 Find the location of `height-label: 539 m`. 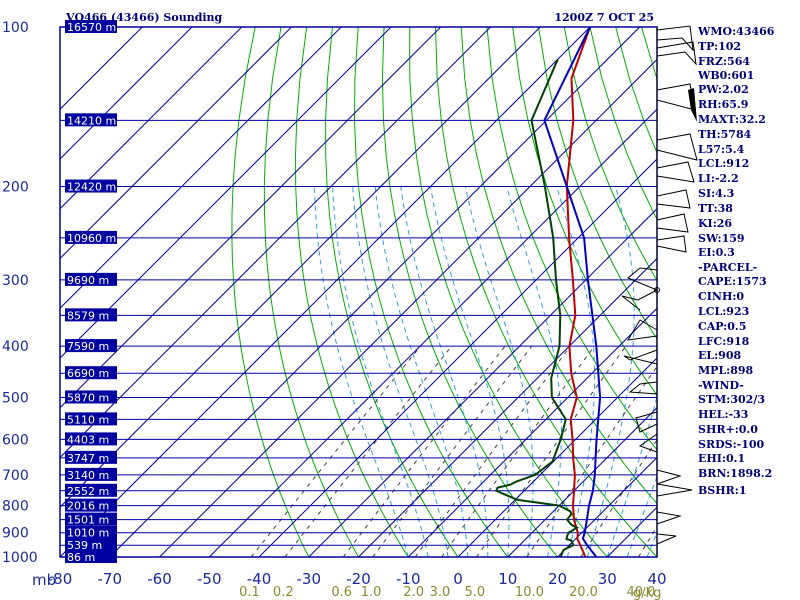

height-label: 539 m is located at coordinates (91, 545).